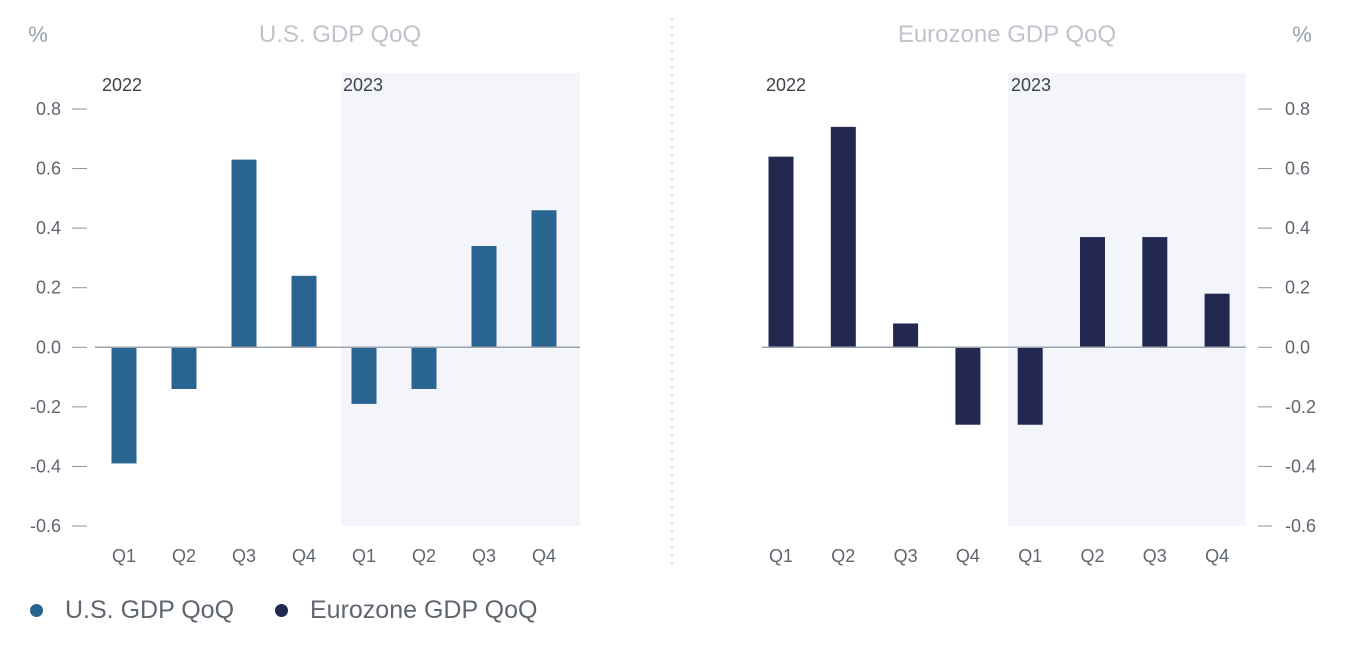 The width and height of the screenshot is (1356, 668). What do you see at coordinates (1155, 292) in the screenshot?
I see `bar-eurozone-2023-q3` at bounding box center [1155, 292].